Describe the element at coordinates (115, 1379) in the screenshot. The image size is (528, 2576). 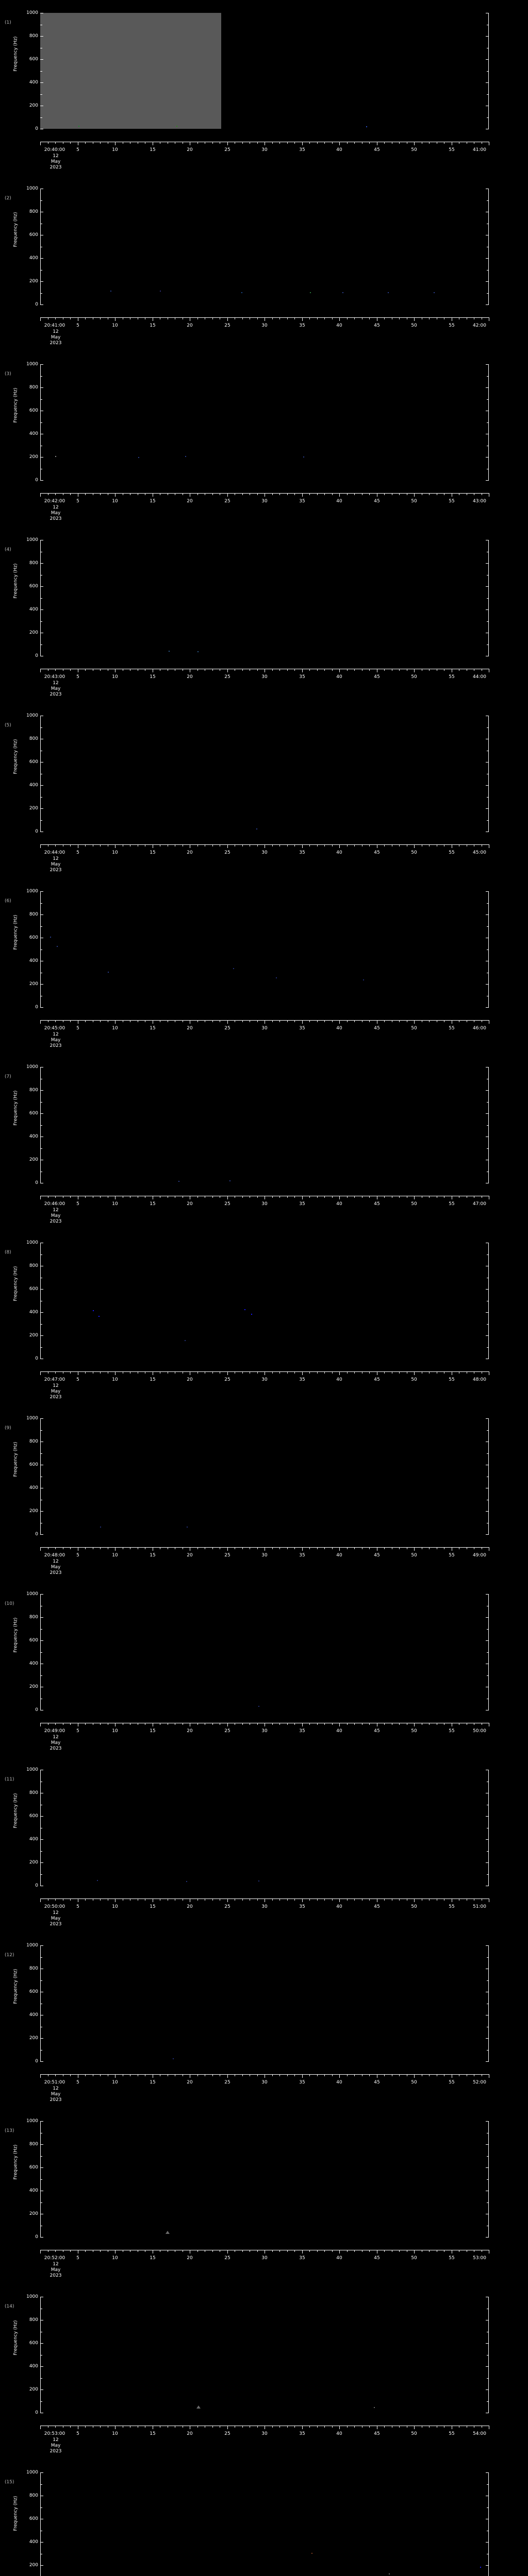
I see `x-axis-tick-label: 10` at that location.